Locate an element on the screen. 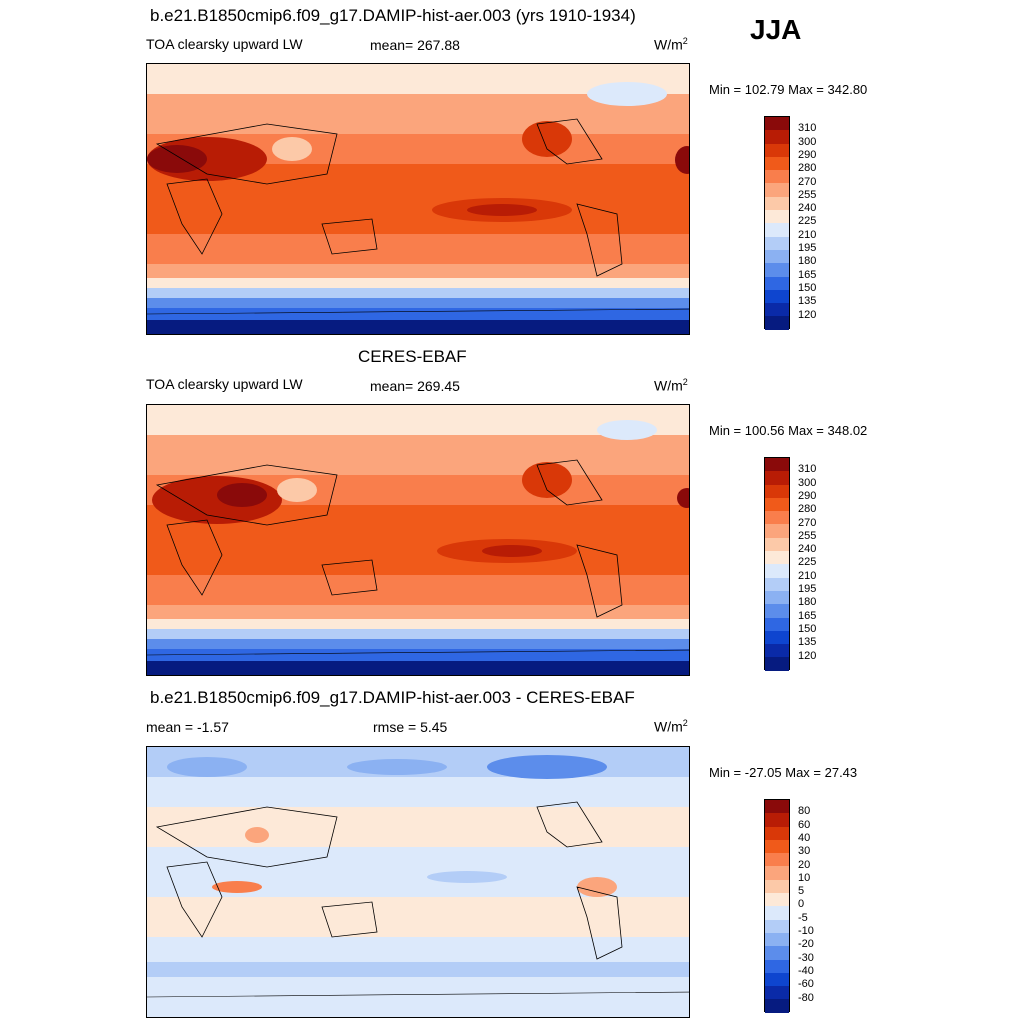  panel2-colorbar-tick-label: 255 is located at coordinates (807, 535).